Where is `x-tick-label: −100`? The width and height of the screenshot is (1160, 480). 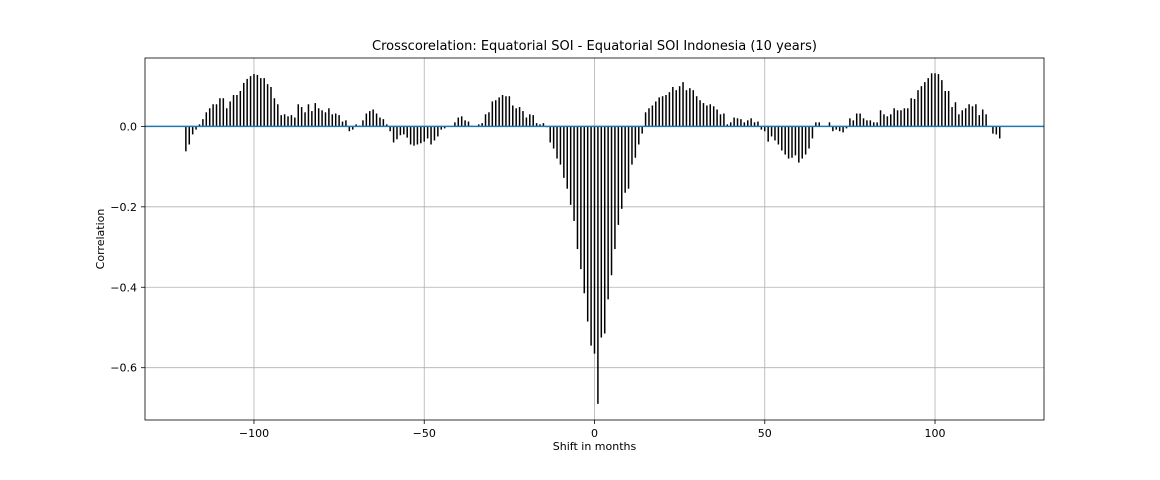 x-tick-label: −100 is located at coordinates (254, 433).